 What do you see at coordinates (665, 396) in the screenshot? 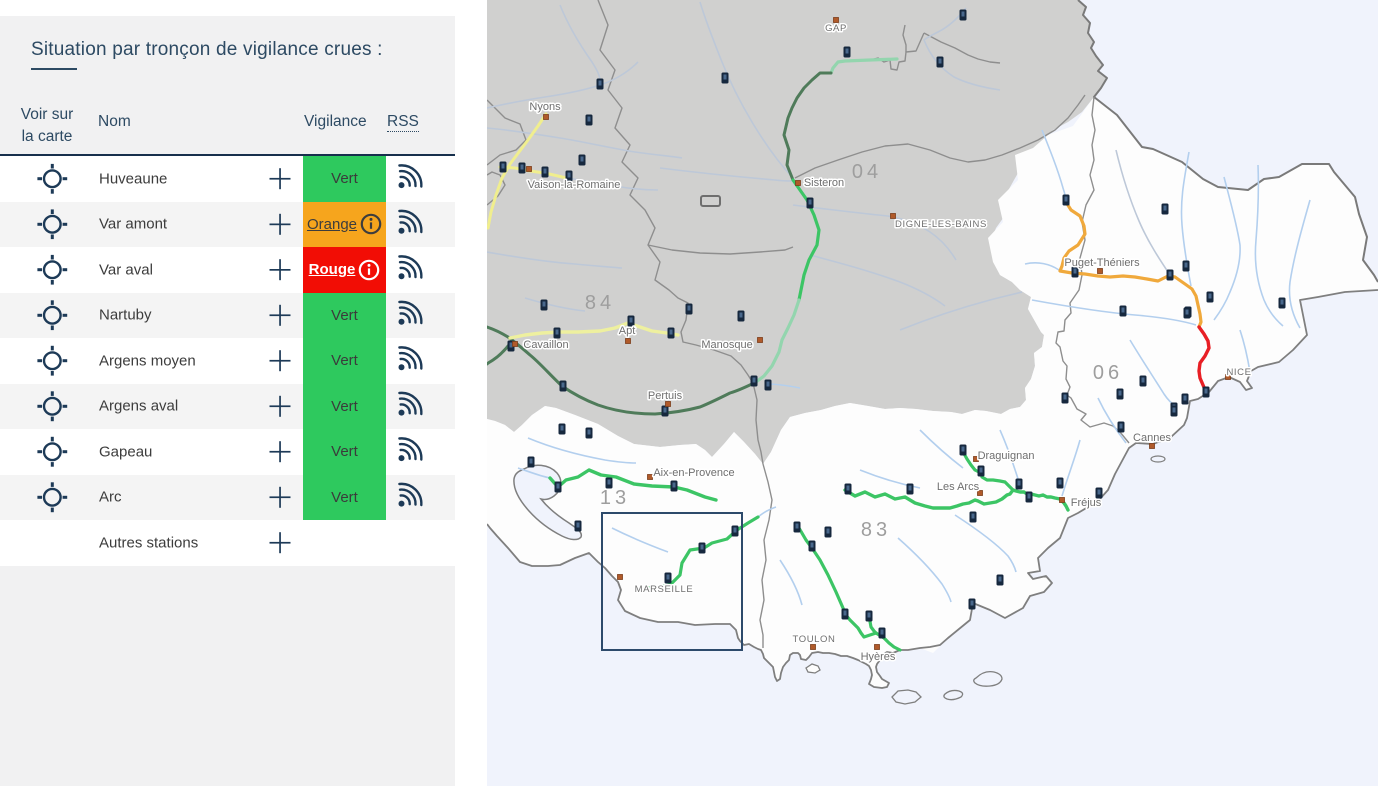
I see `svg-text: Pertuis` at bounding box center [665, 396].